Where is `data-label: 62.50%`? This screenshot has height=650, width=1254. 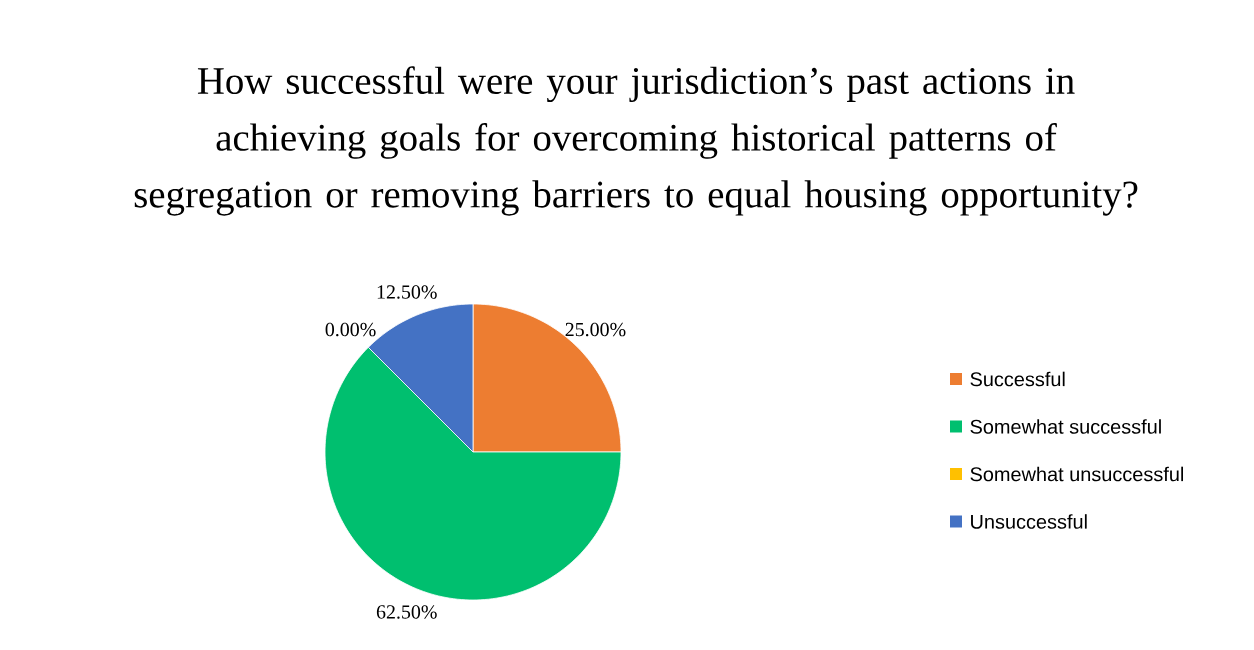
data-label: 62.50% is located at coordinates (406, 612).